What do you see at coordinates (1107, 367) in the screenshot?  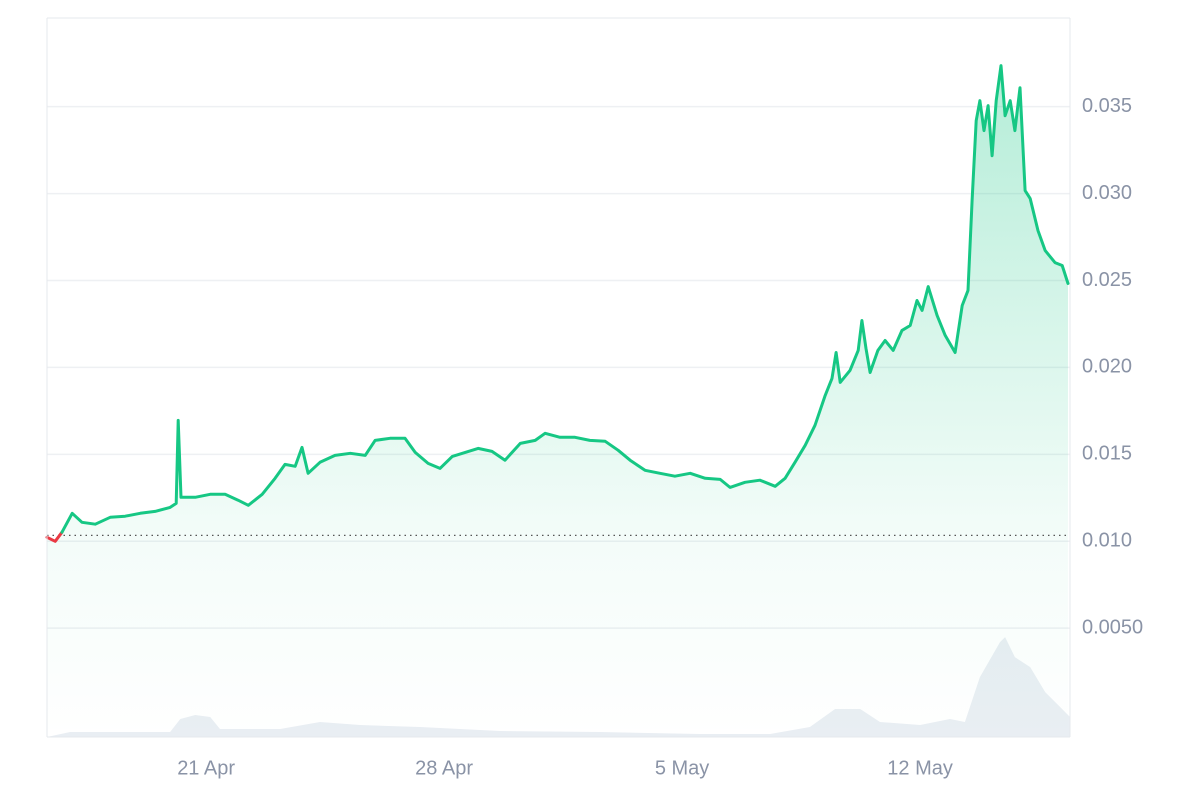 I see `y-tick-label: 0.020` at bounding box center [1107, 367].